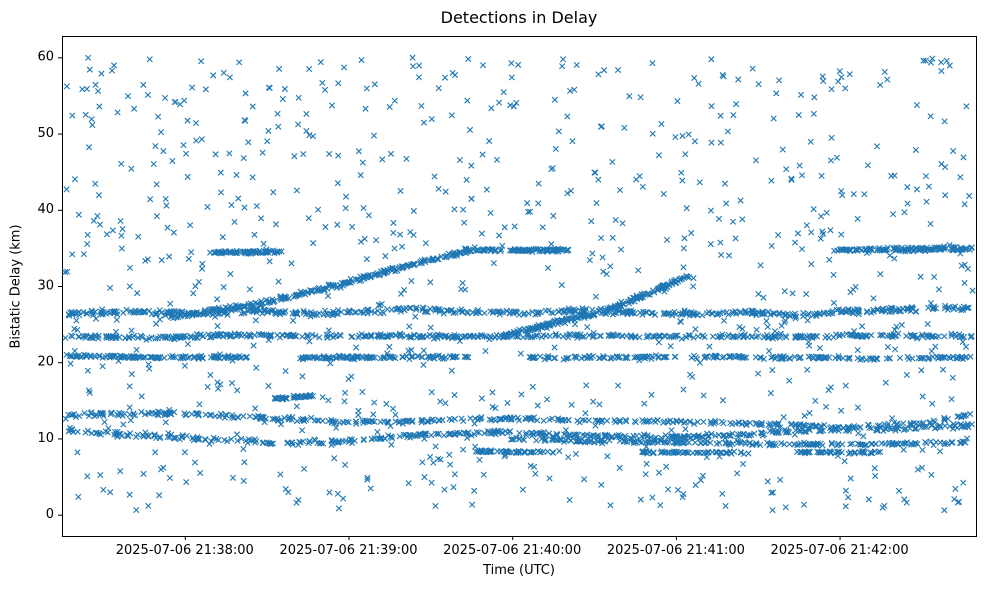  I want to click on x-axis-label: Time (UTC), so click(519, 570).